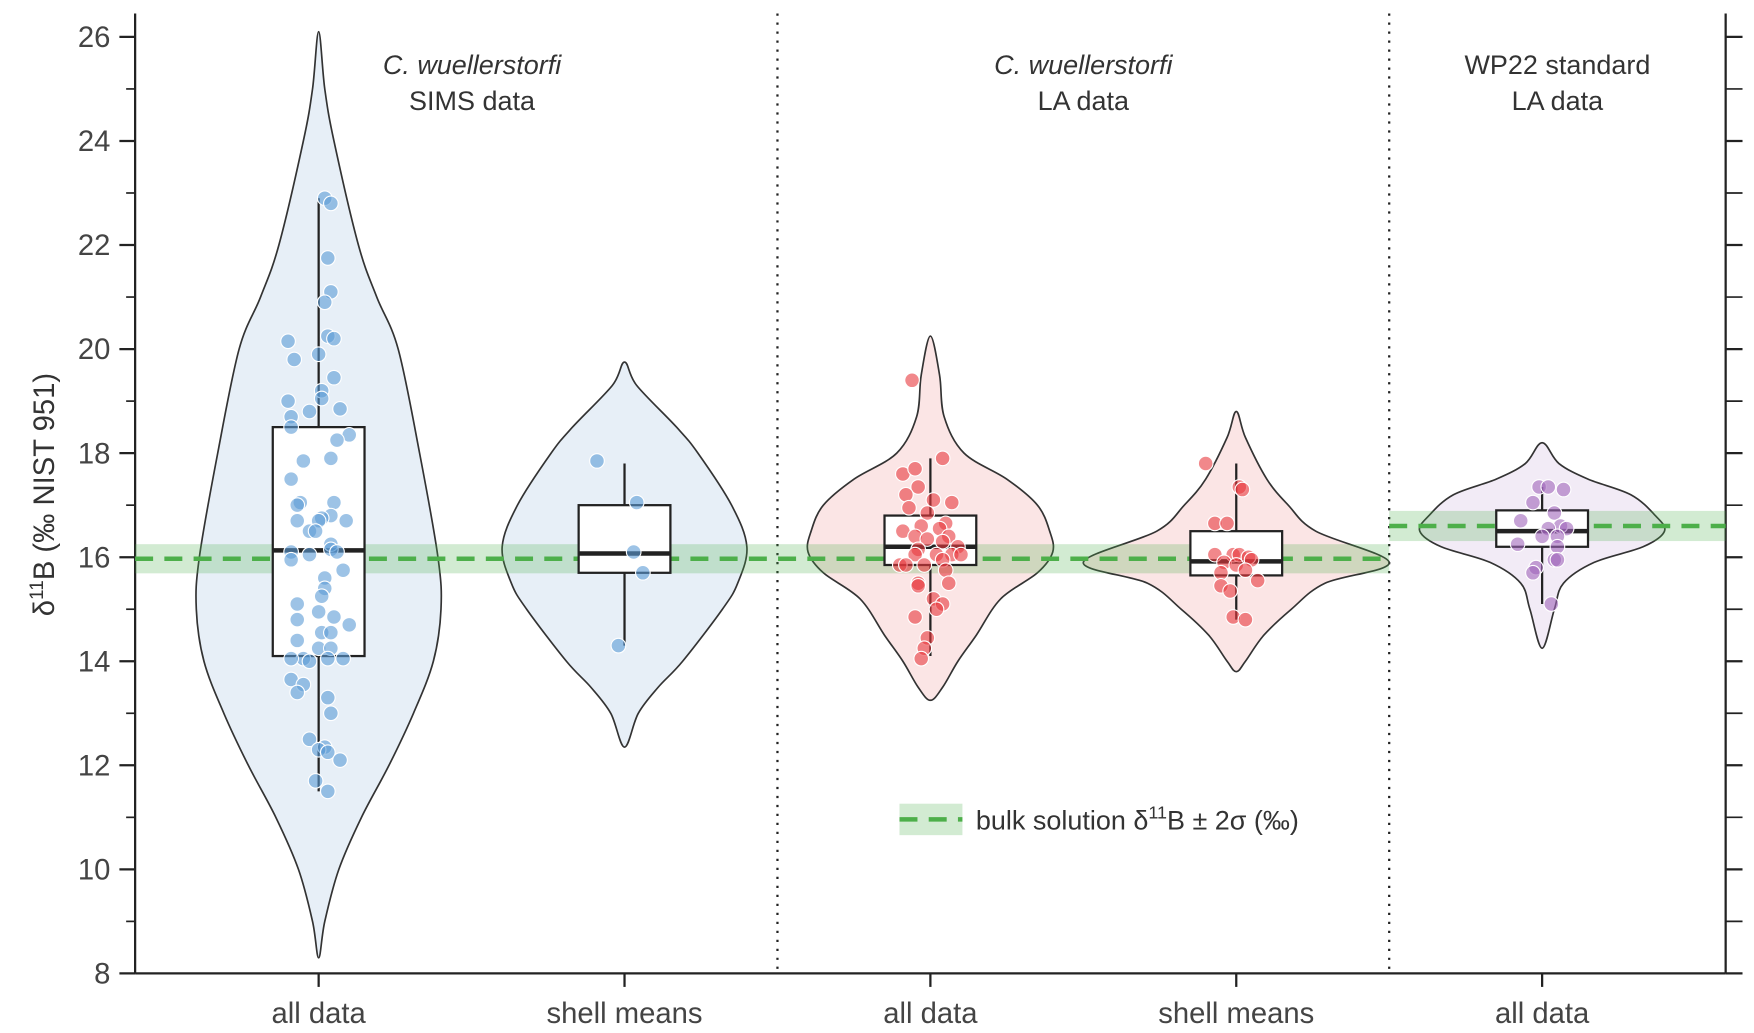 Image resolution: width=1754 pixels, height=1033 pixels. I want to click on panel-title: SIMS data, so click(472, 101).